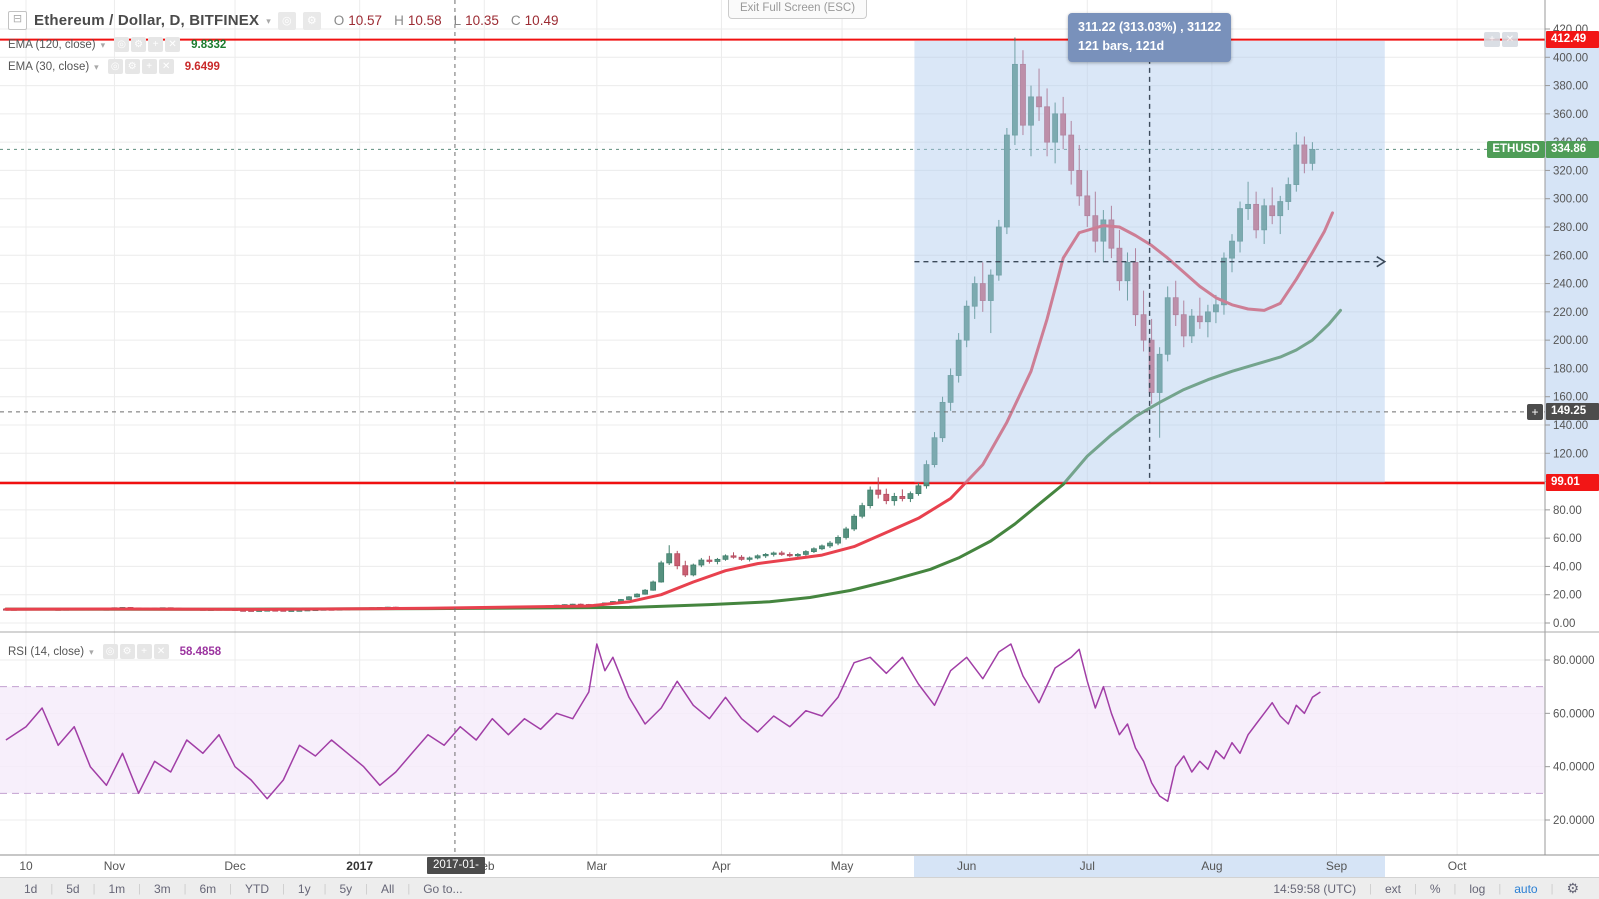 Image resolution: width=1599 pixels, height=899 pixels. What do you see at coordinates (52, 44) in the screenshot?
I see `indicator-label: EMA (120, close)` at bounding box center [52, 44].